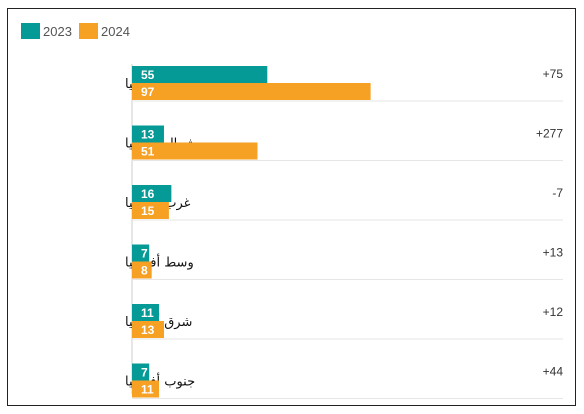  What do you see at coordinates (557, 193) in the screenshot?
I see `change-label: -7` at bounding box center [557, 193].